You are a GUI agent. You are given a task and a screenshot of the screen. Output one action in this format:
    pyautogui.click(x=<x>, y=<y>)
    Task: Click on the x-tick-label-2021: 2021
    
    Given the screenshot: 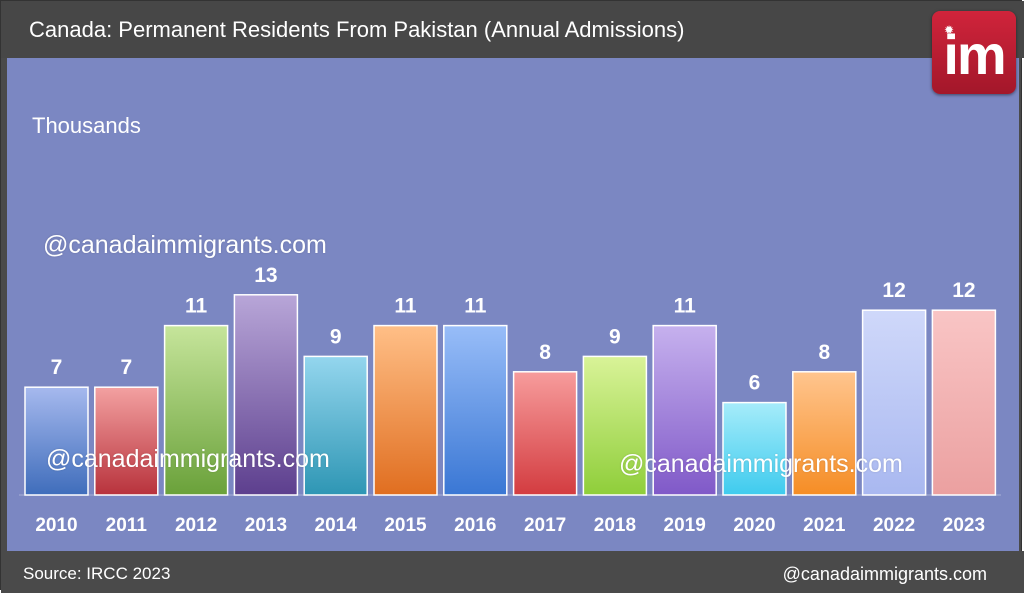 What is the action you would take?
    pyautogui.click(x=824, y=525)
    